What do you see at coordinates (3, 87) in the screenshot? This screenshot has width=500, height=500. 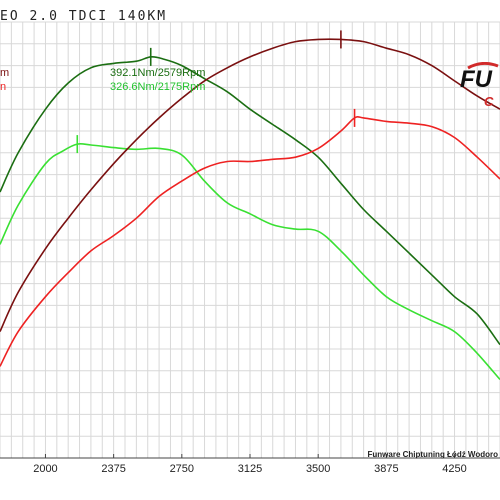 I see `legend-edge-red: n` at bounding box center [3, 87].